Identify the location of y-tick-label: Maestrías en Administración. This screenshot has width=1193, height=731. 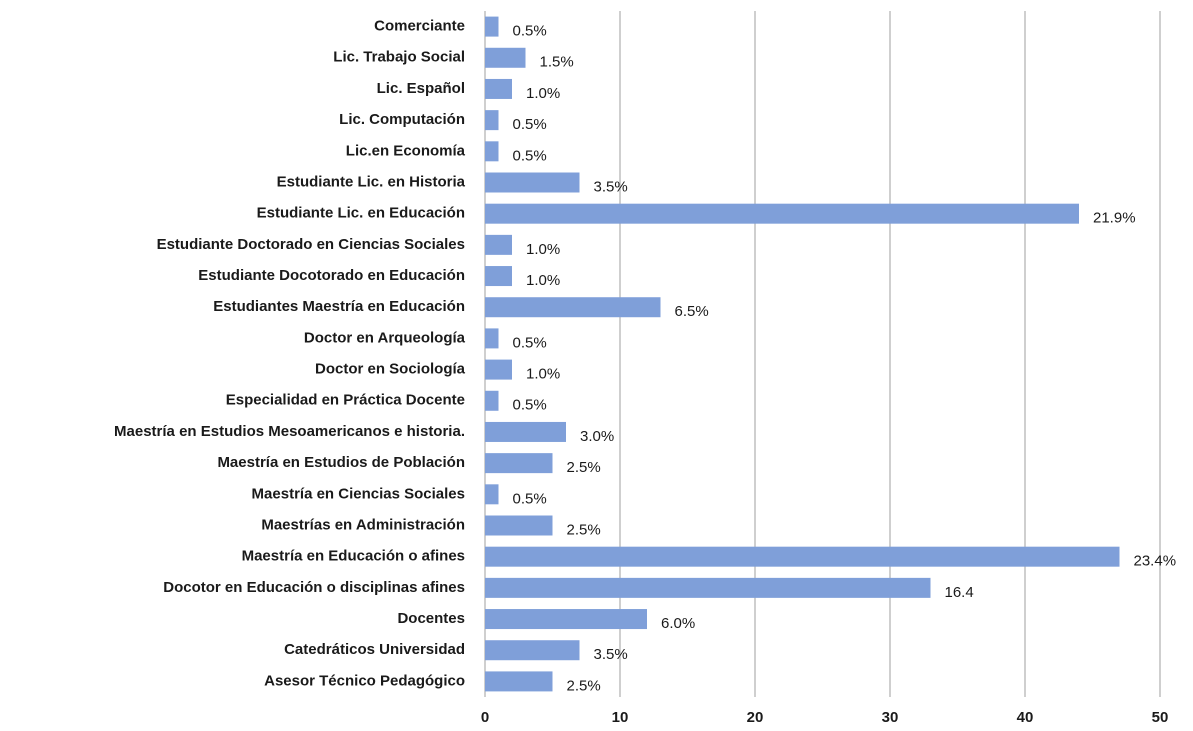
(363, 524).